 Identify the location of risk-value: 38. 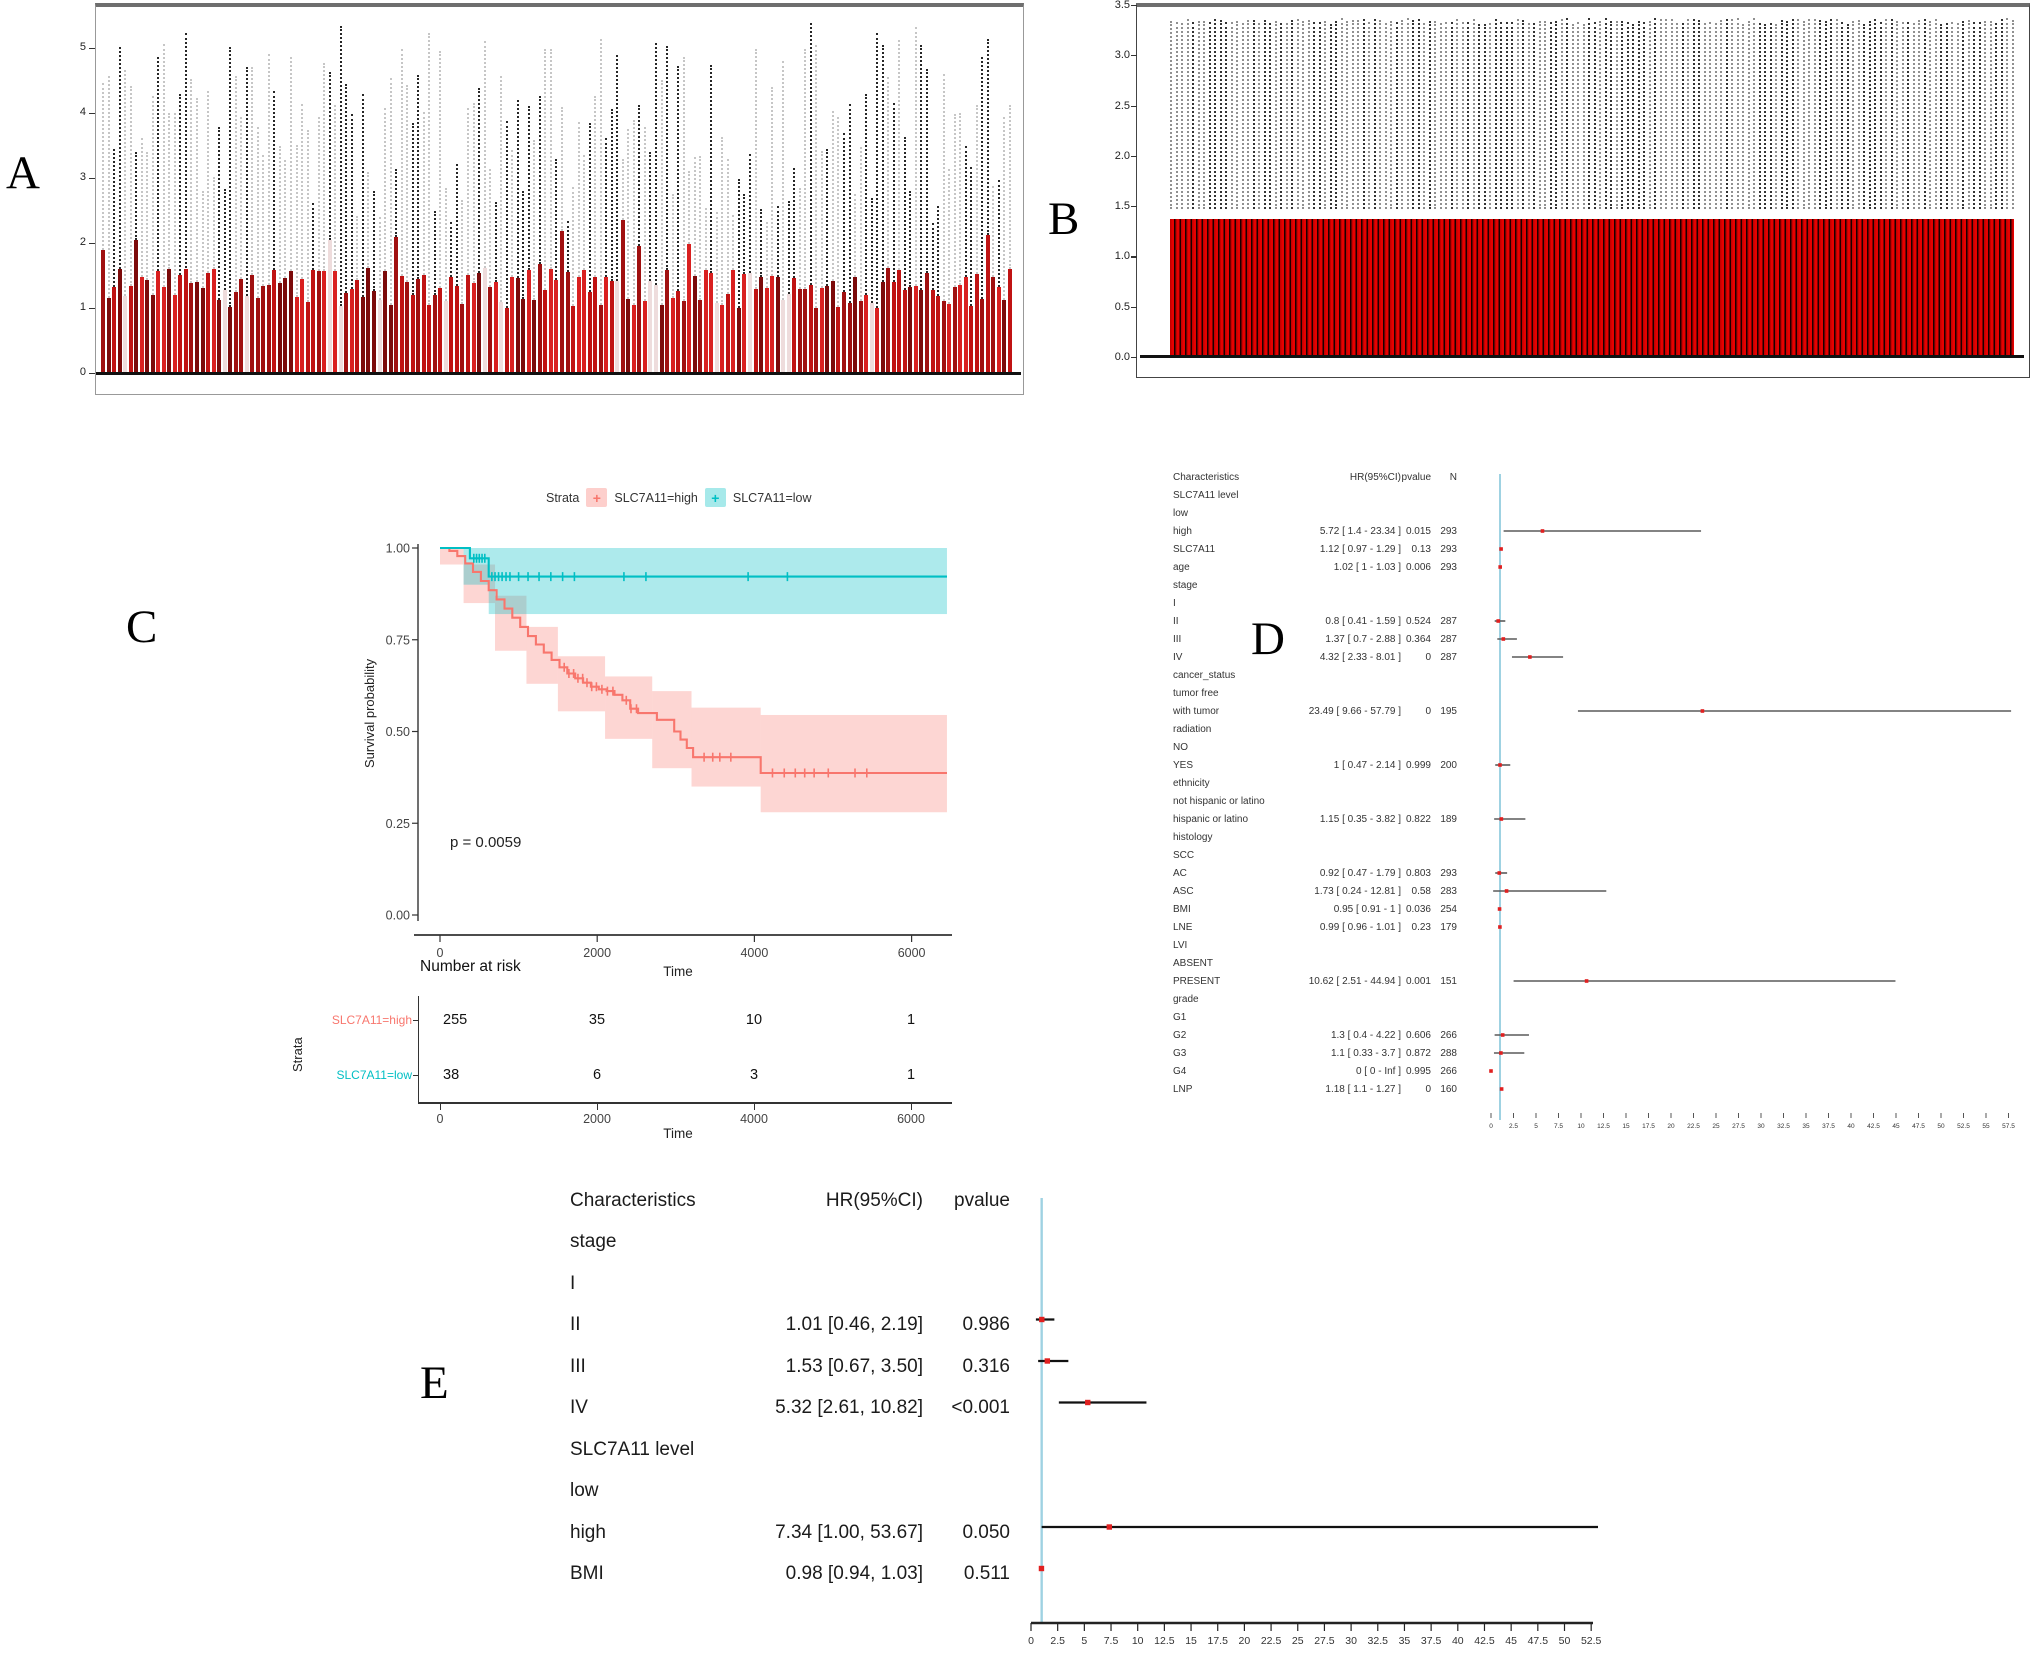
(451, 1075).